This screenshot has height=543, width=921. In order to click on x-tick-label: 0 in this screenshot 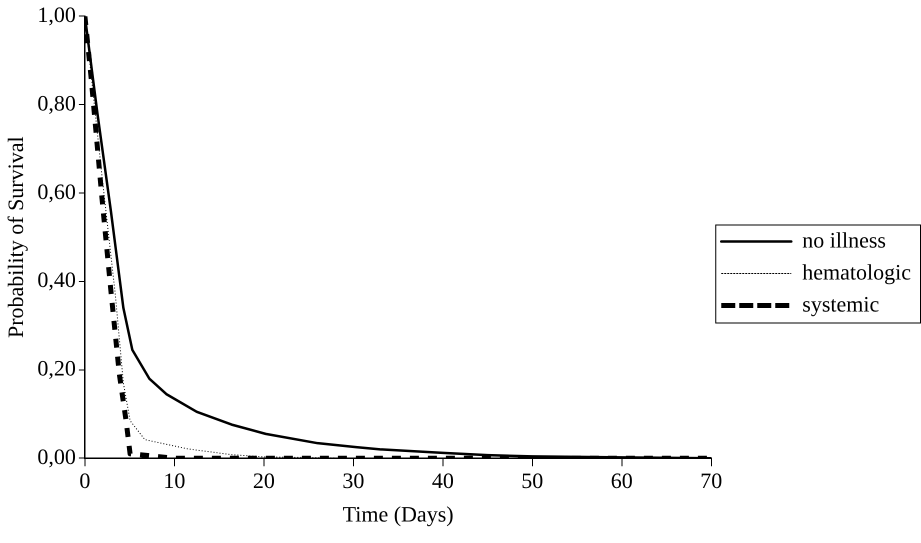, I will do `click(84, 481)`.